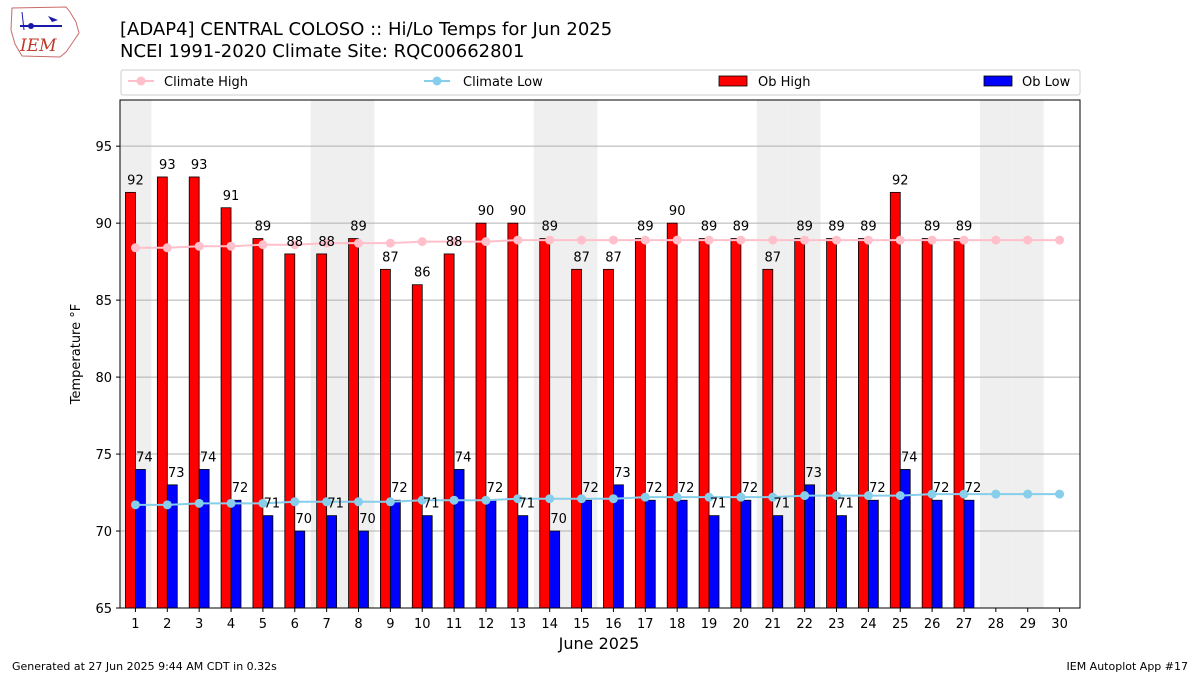 This screenshot has height=675, width=1200. Describe the element at coordinates (367, 519) in the screenshot. I see `ob-low-data-label: 70` at that location.